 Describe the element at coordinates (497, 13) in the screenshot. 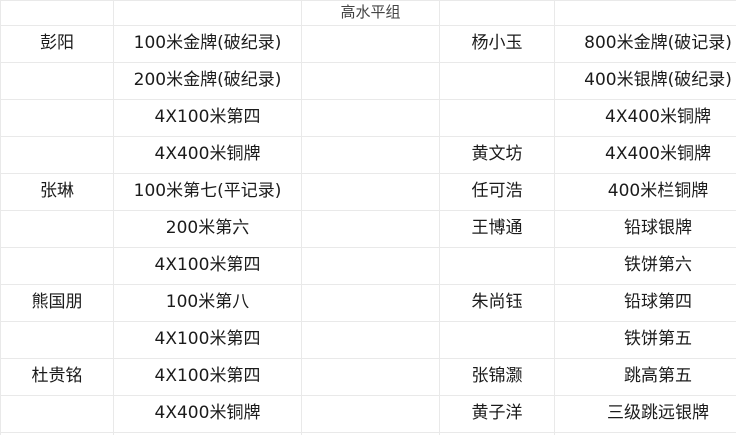

I see `cell-r0-c3` at that location.